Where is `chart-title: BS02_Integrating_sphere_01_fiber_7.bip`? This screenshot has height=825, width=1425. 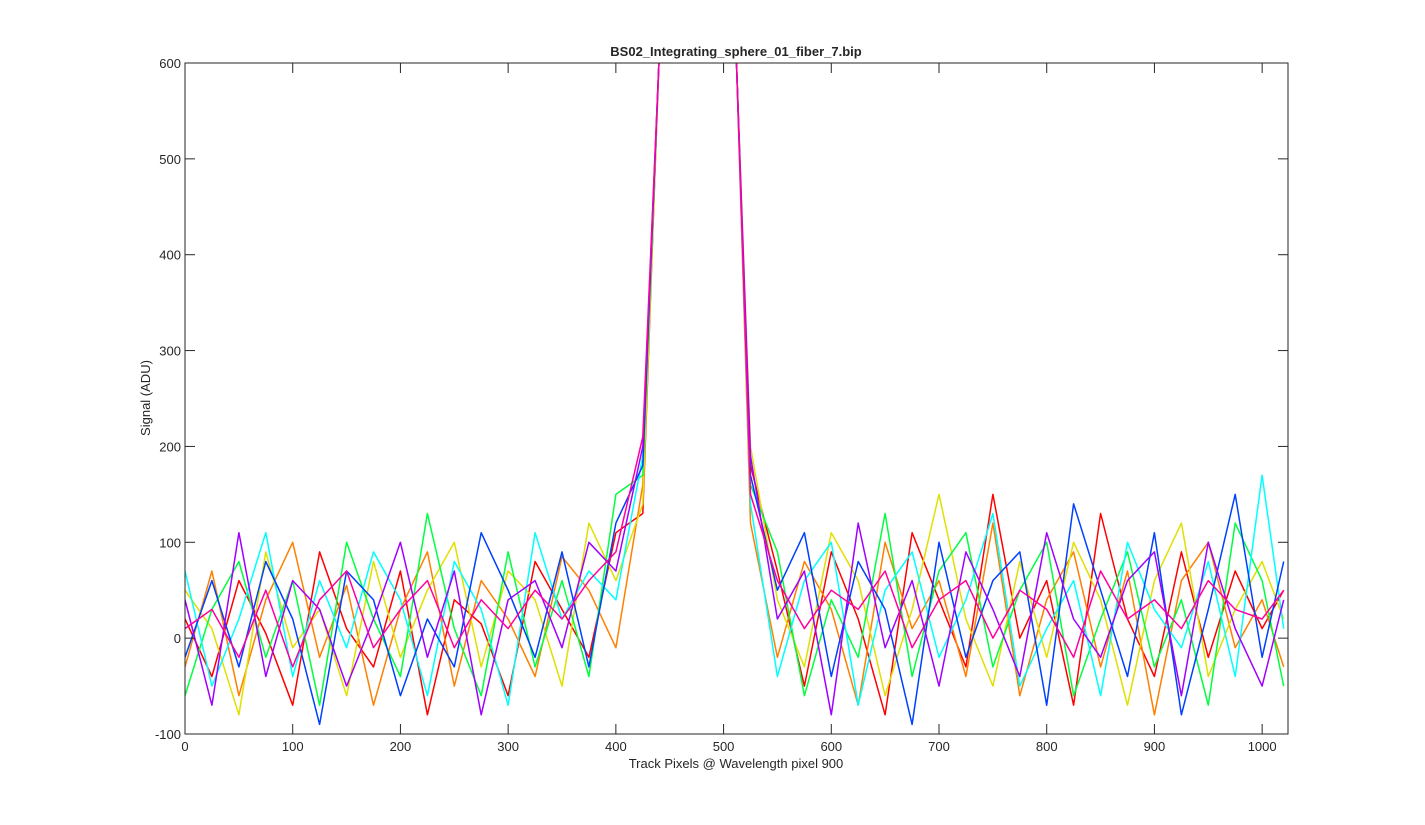 chart-title: BS02_Integrating_sphere_01_fiber_7.bip is located at coordinates (735, 51).